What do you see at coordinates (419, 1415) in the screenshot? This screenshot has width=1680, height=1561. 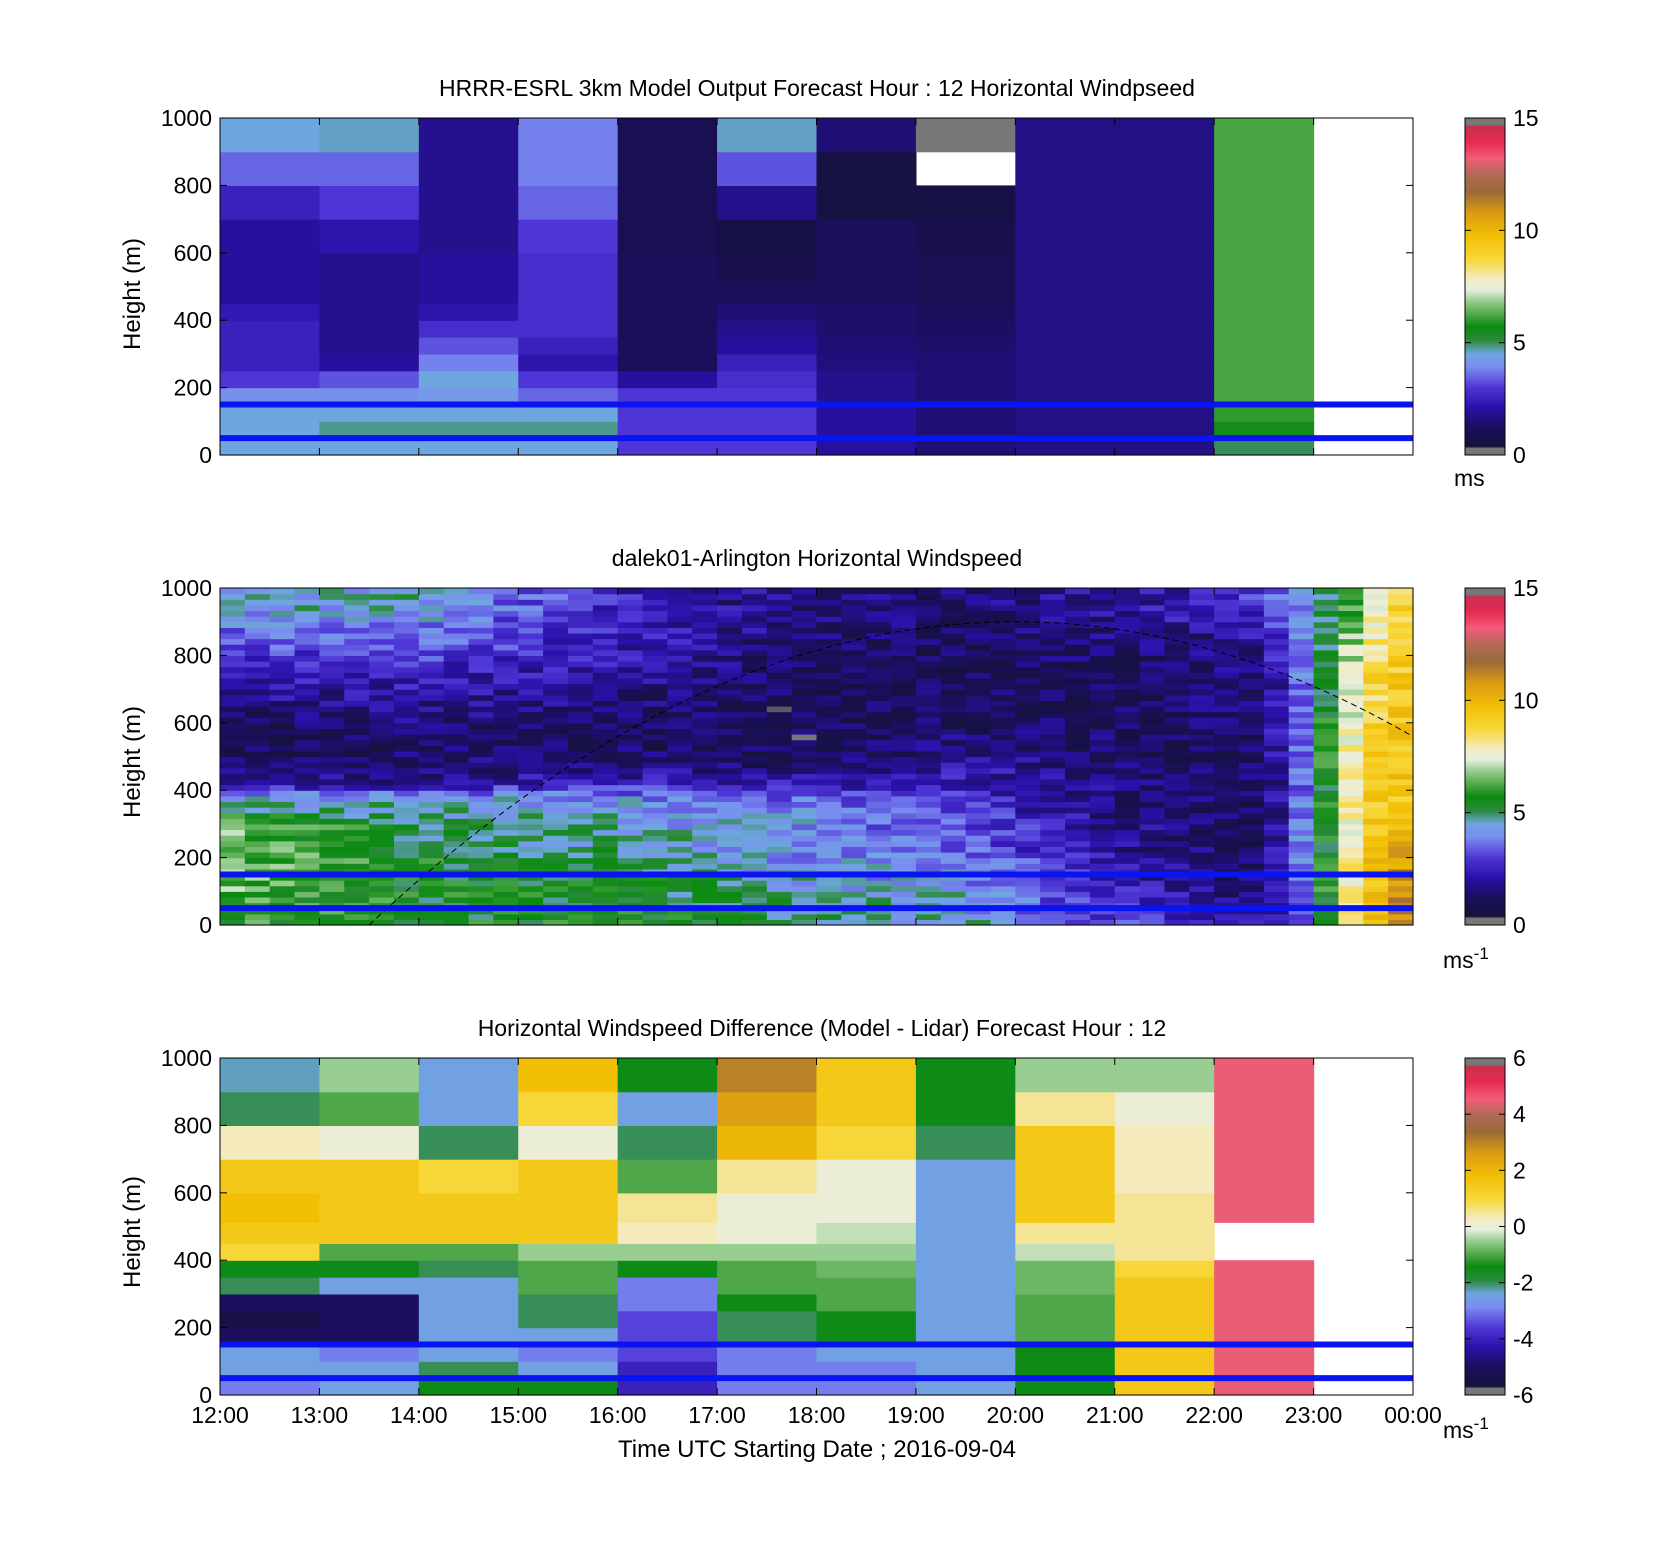 I see `x-tick-label: 14:00` at bounding box center [419, 1415].